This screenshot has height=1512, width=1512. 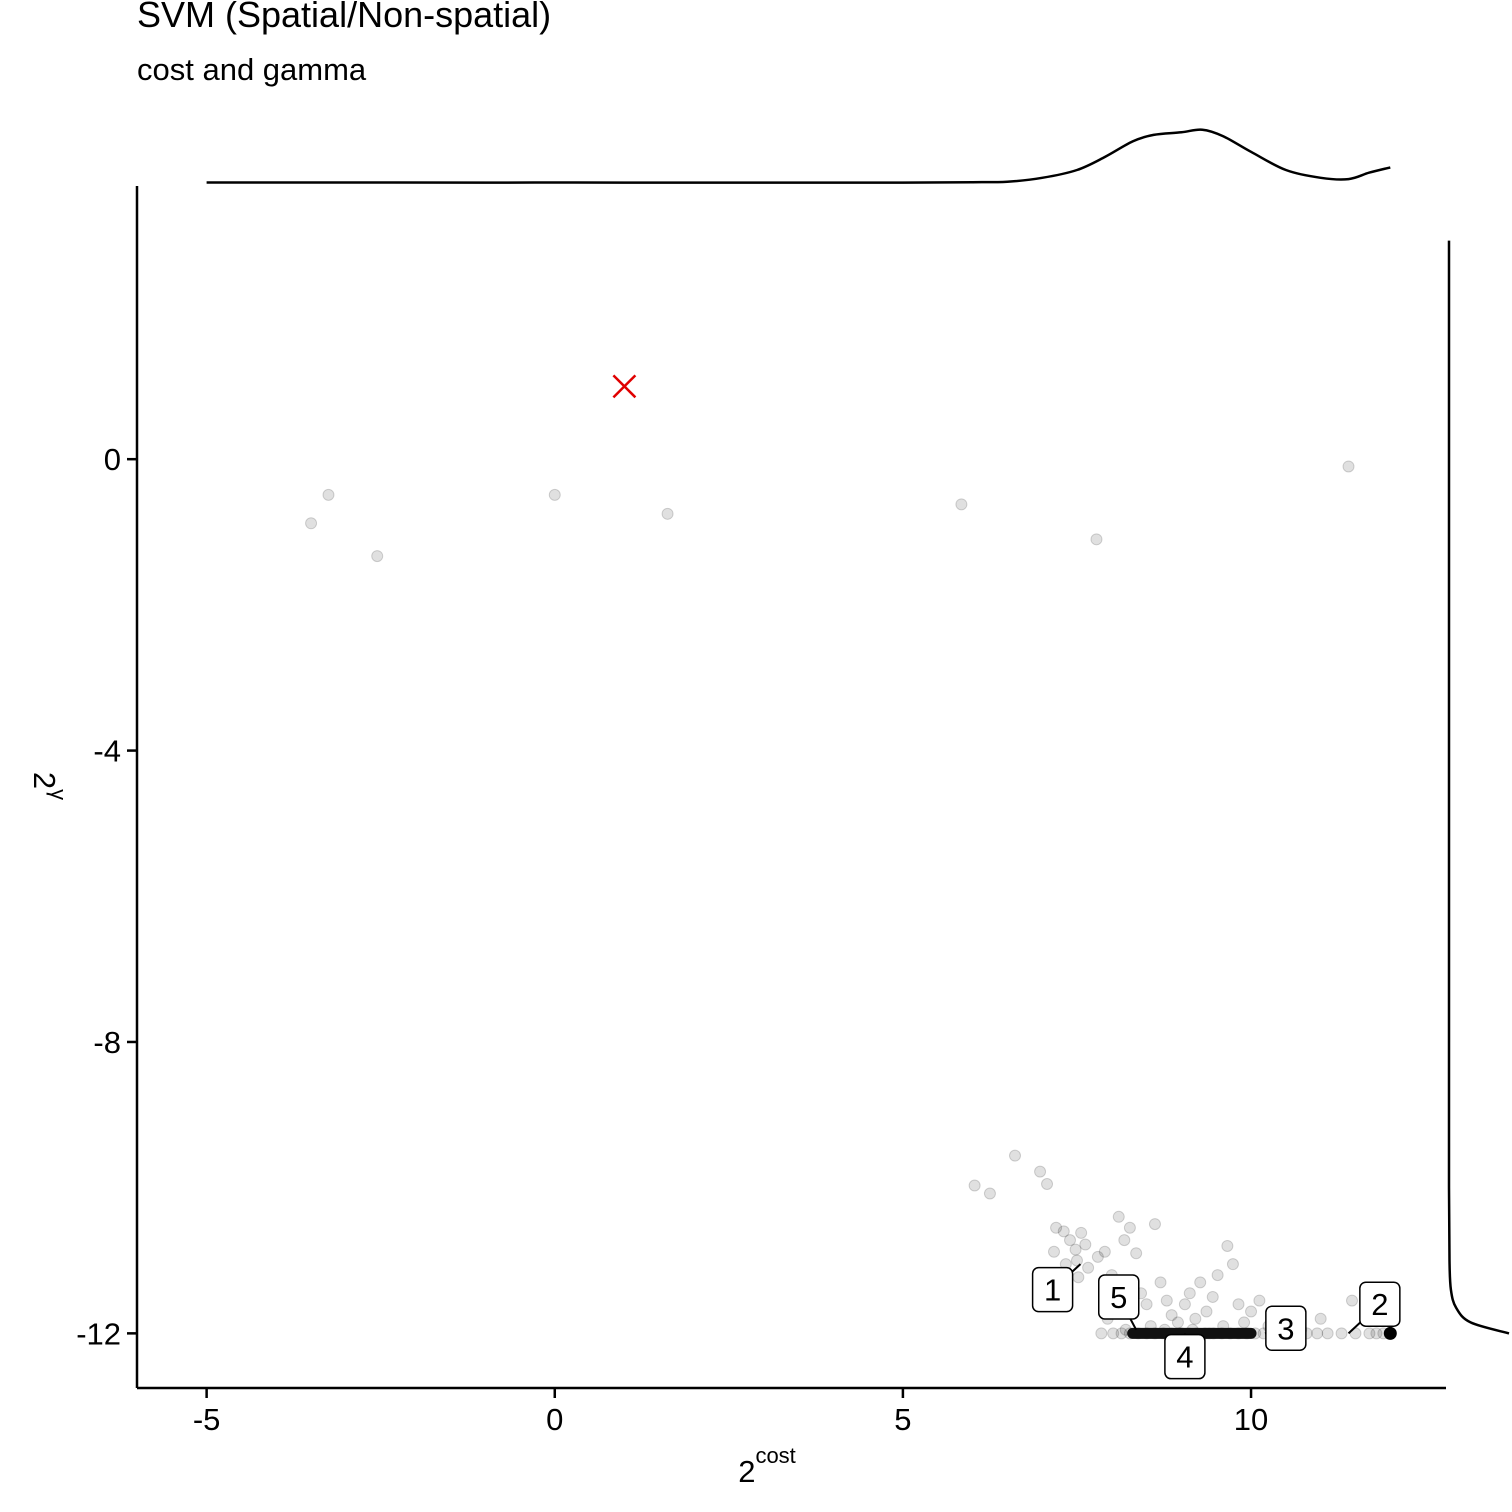 What do you see at coordinates (1216, 1321) in the screenshot?
I see `point-labels-layer: 1 5 4 3 2` at bounding box center [1216, 1321].